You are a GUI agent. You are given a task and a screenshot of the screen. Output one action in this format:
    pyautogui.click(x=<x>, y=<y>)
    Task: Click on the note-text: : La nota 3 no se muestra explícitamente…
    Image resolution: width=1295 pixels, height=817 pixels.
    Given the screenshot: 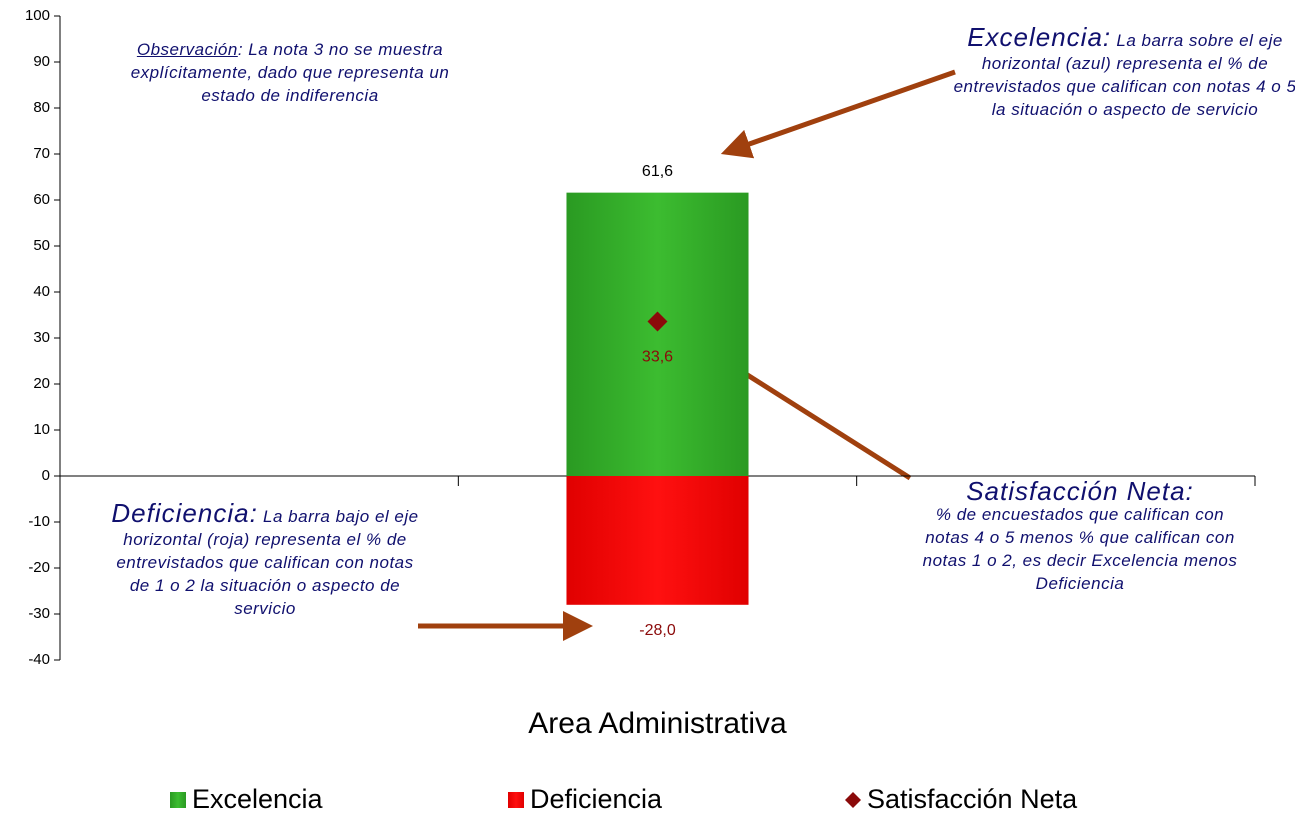 What is the action you would take?
    pyautogui.click(x=290, y=72)
    